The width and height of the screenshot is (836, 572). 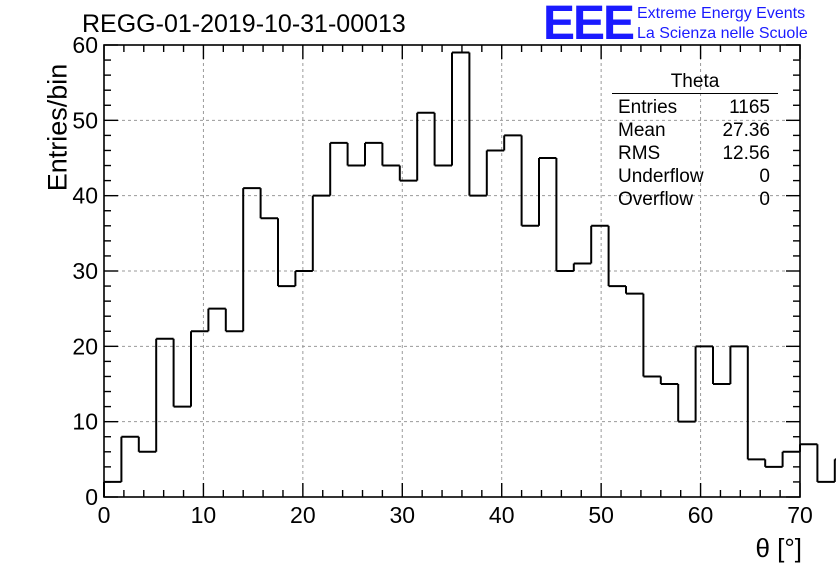 I want to click on stats-label: Underflow, so click(x=661, y=176).